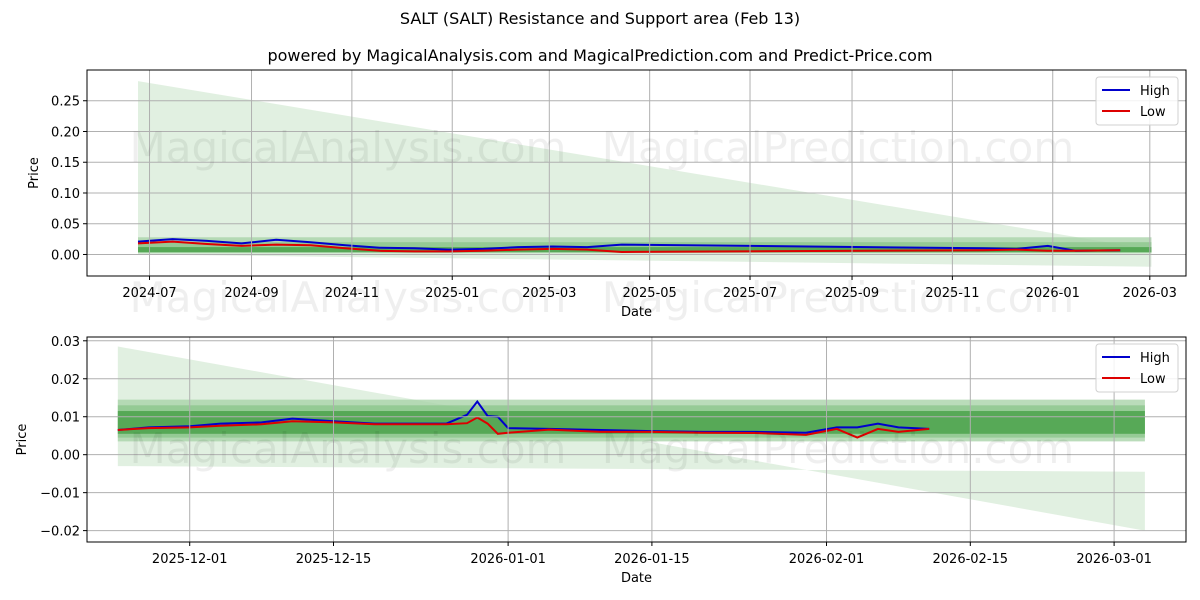 This screenshot has width=1200, height=600. What do you see at coordinates (827, 559) in the screenshot?
I see `x-tick-label: 2026-02-01` at bounding box center [827, 559].